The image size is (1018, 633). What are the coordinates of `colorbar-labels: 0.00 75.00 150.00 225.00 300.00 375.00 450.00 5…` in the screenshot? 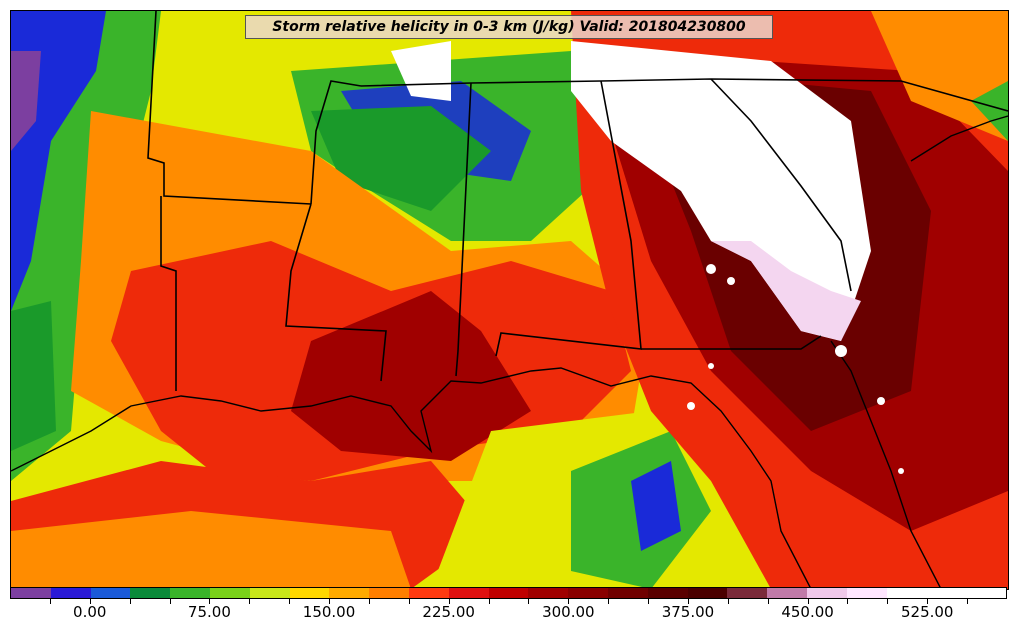 It's located at (508, 614).